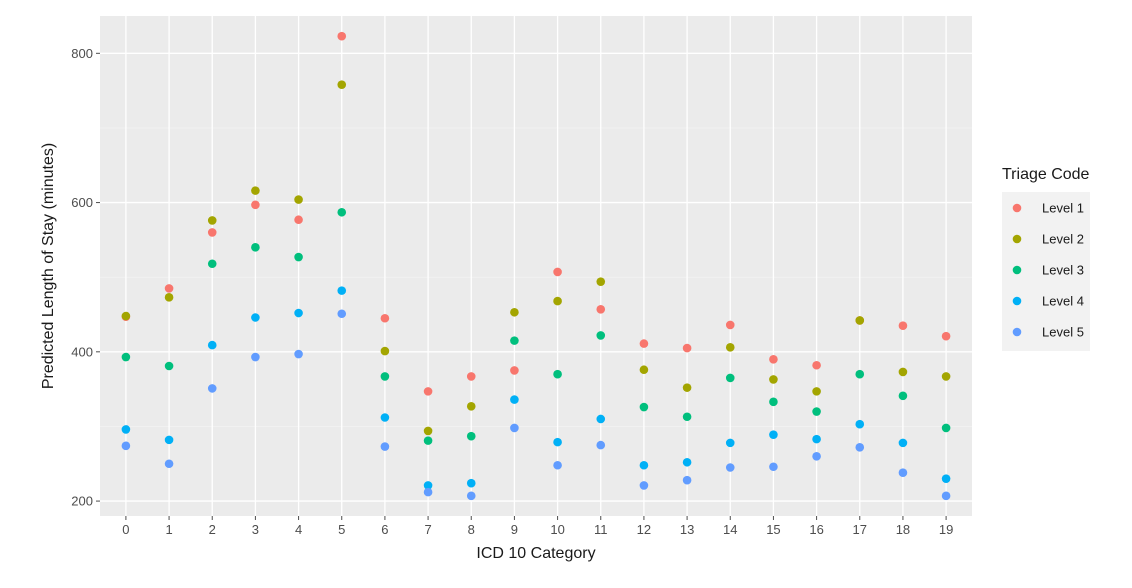  Describe the element at coordinates (687, 529) in the screenshot. I see `x-tick-label: 13` at that location.